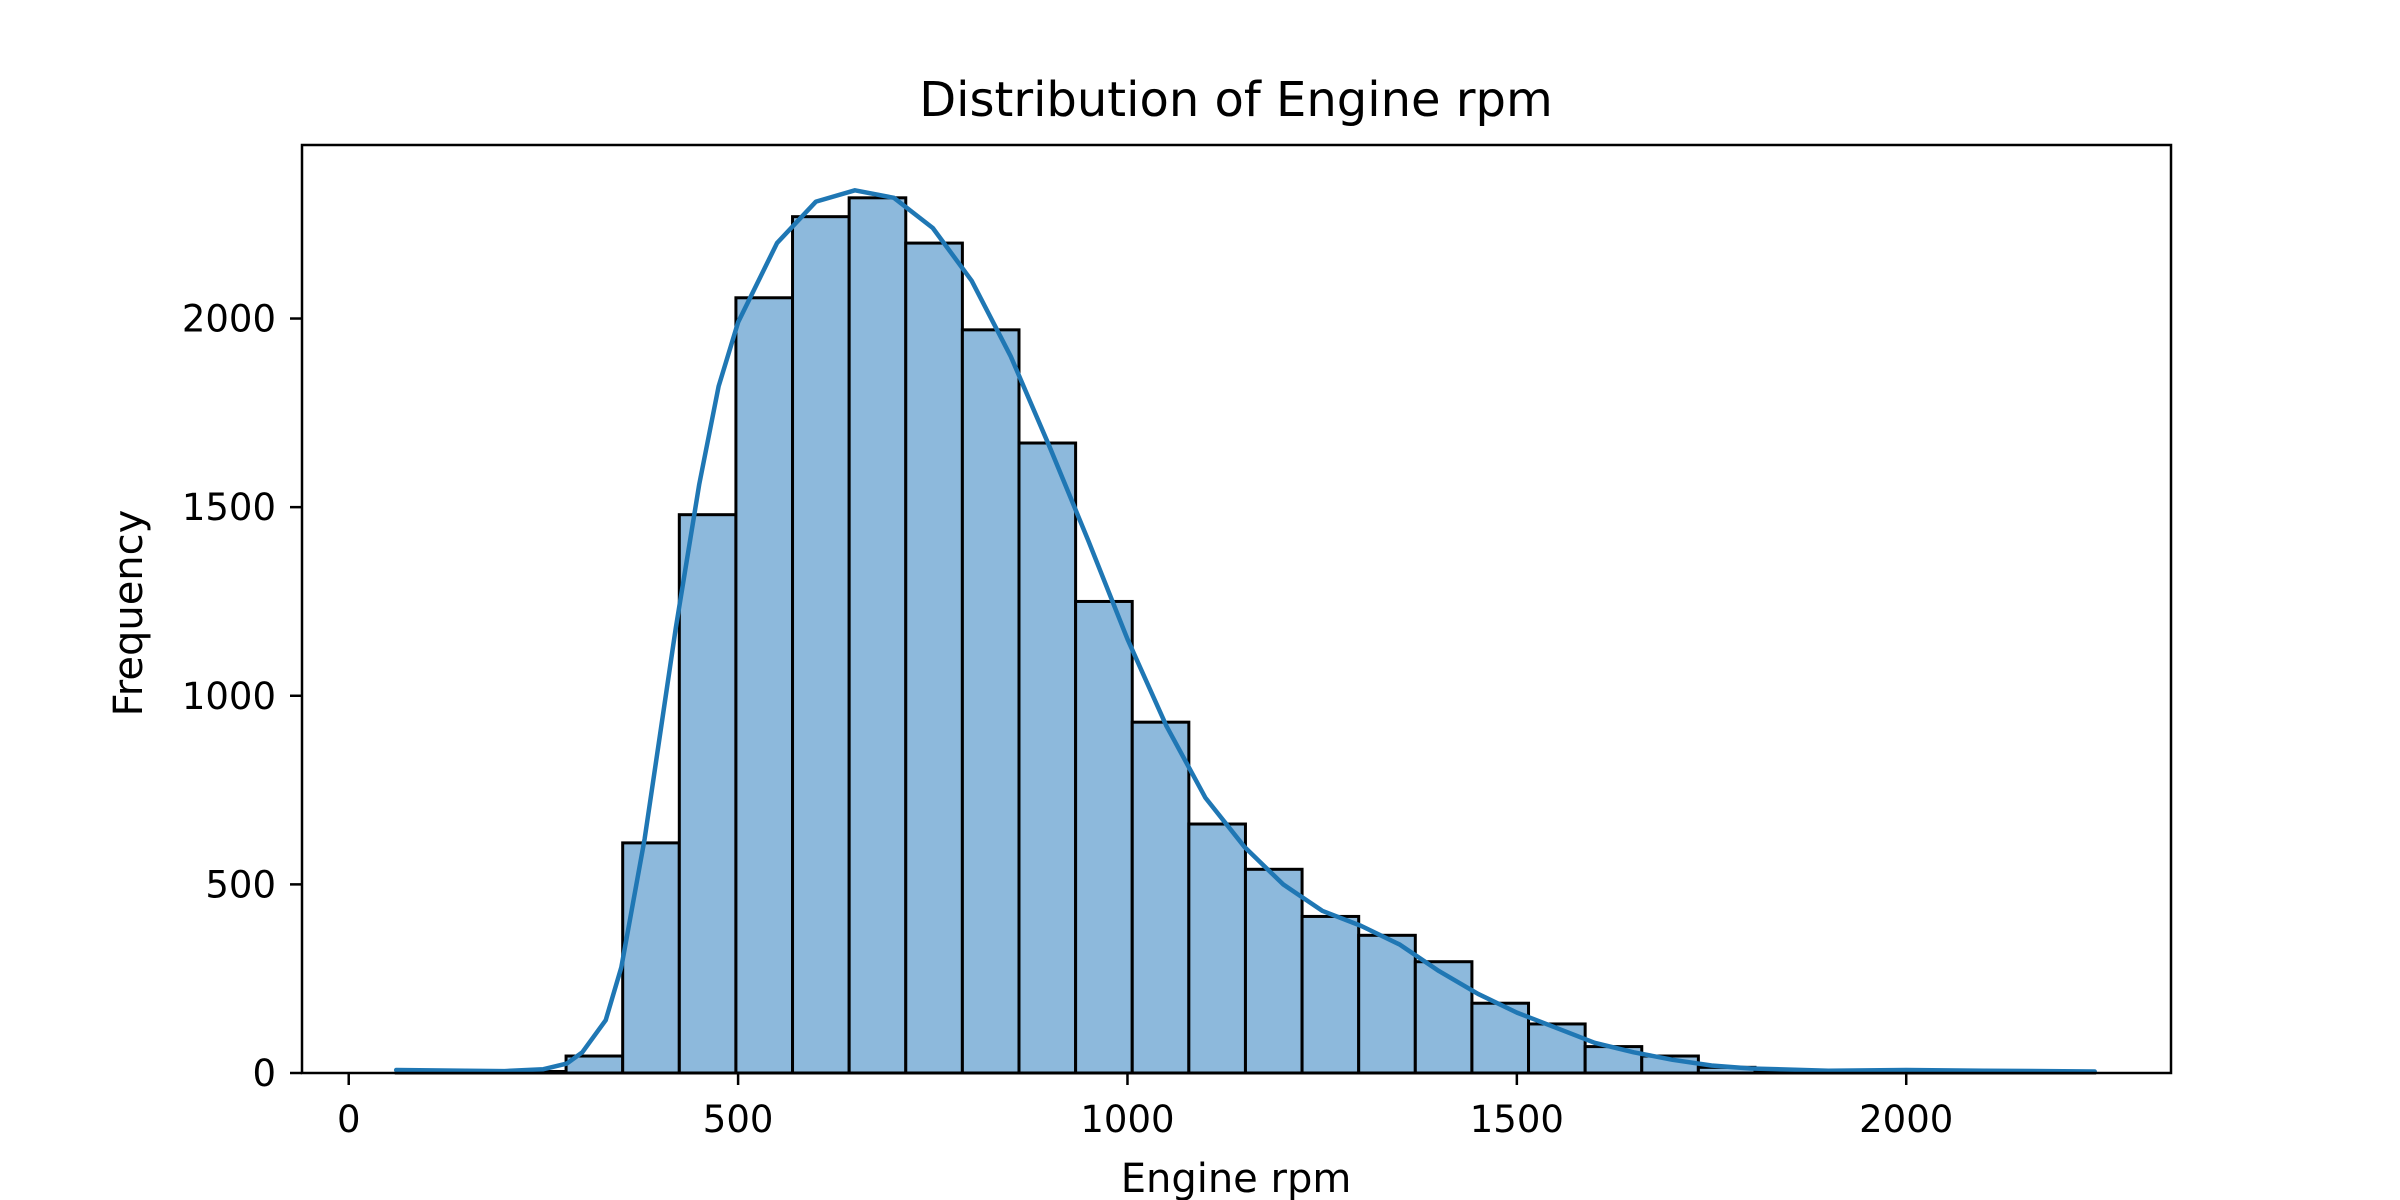  Describe the element at coordinates (264, 1073) in the screenshot. I see `y-tick-label: 0` at that location.